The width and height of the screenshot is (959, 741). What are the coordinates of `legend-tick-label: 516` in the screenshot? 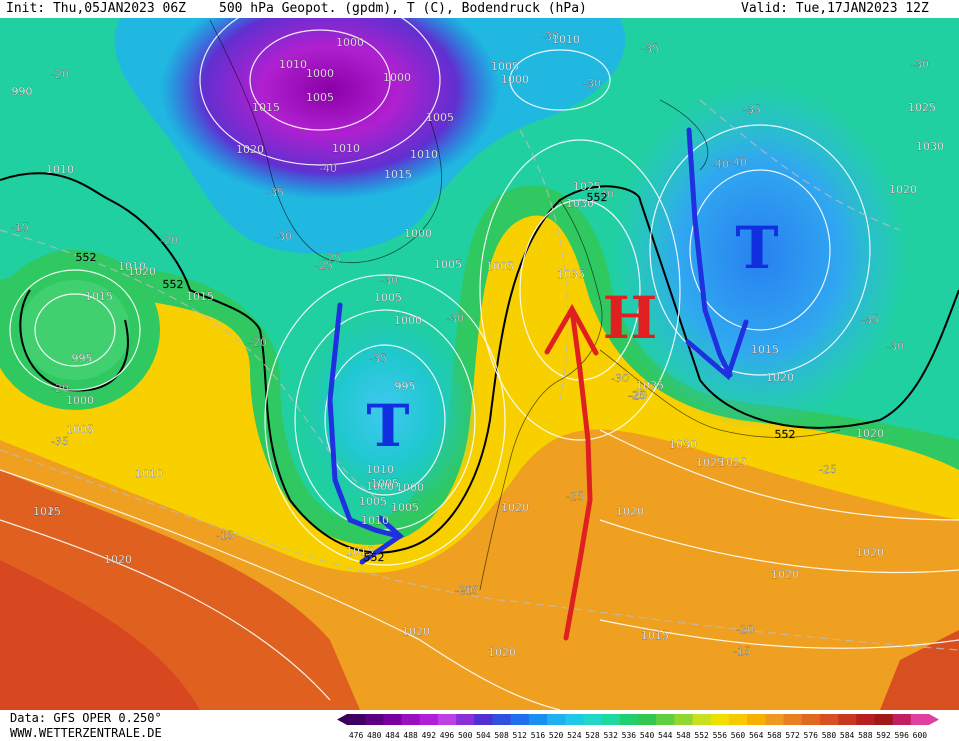 It's located at (538, 735).